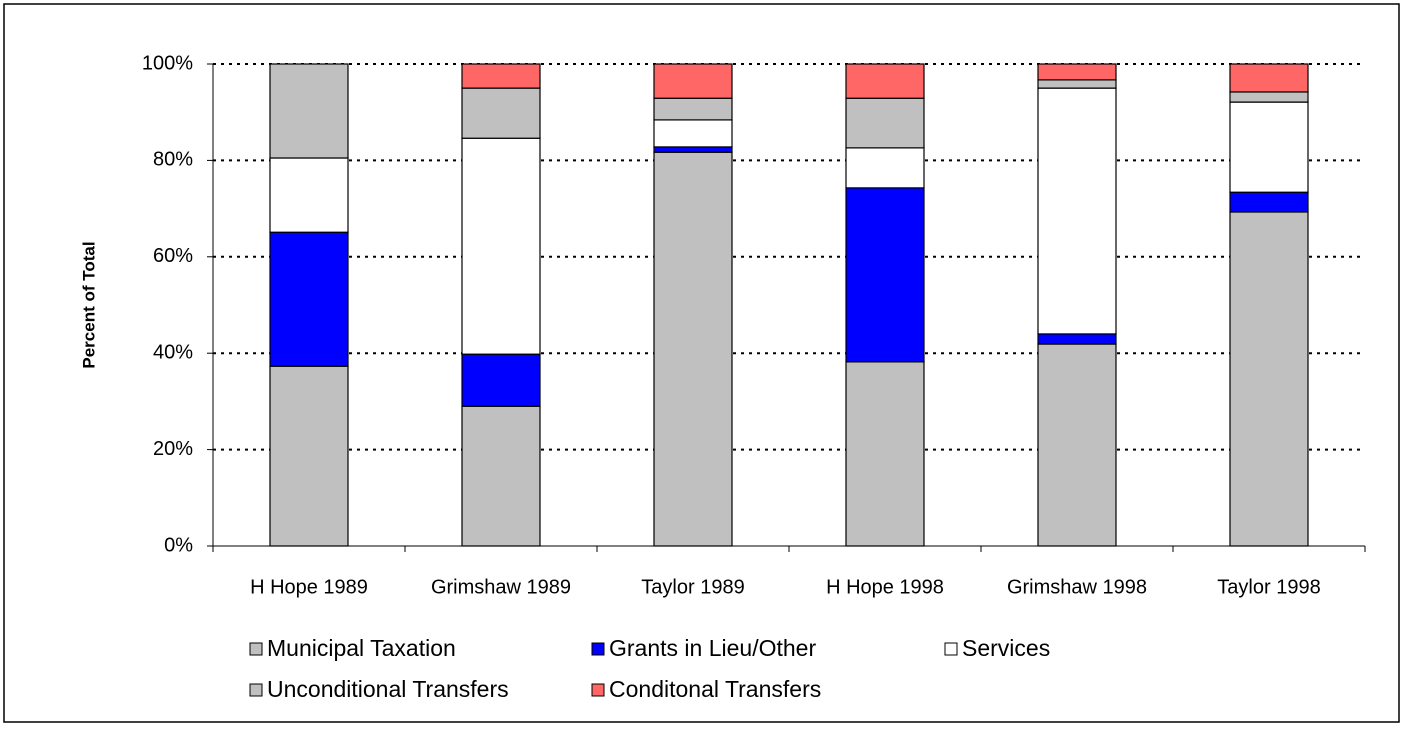 This screenshot has width=1403, height=731. What do you see at coordinates (173, 256) in the screenshot?
I see `y-tick-label: 60%` at bounding box center [173, 256].